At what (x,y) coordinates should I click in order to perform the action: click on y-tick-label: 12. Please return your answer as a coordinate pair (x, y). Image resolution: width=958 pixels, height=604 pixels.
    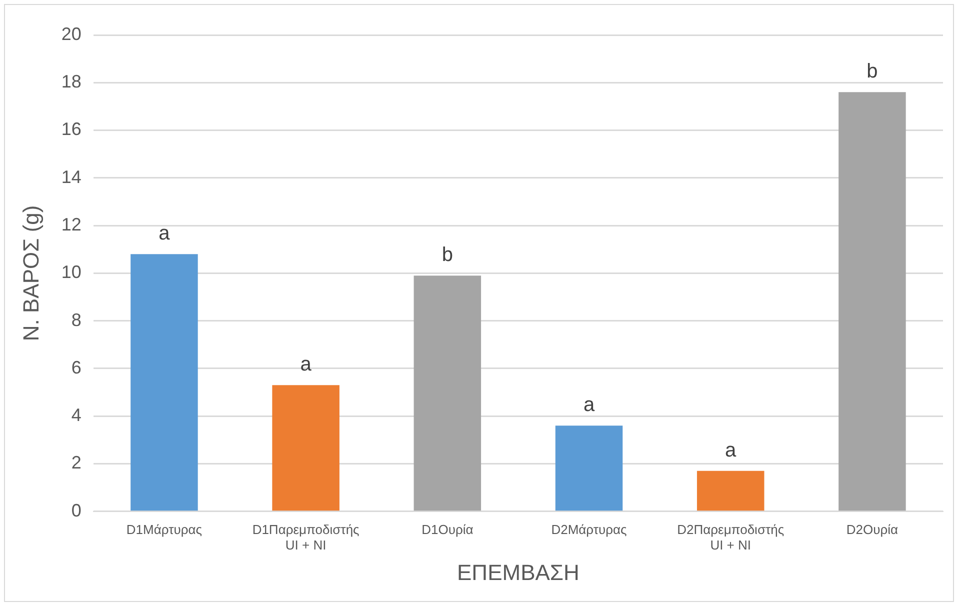
    Looking at the image, I should click on (71, 224).